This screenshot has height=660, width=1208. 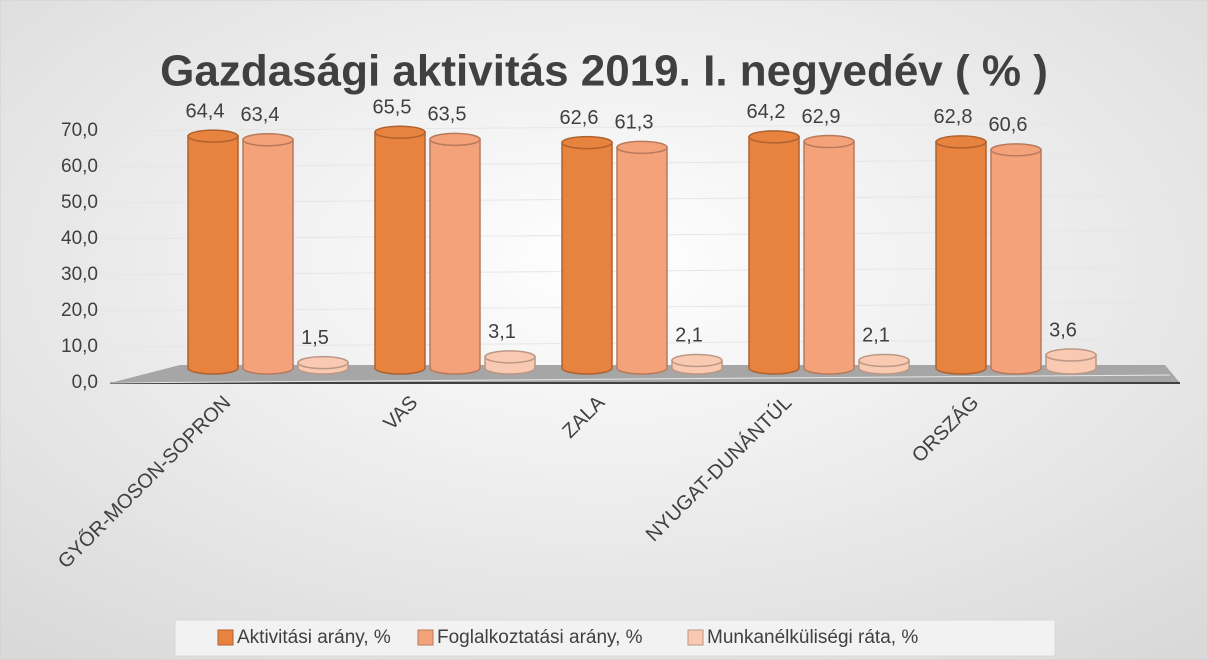 What do you see at coordinates (260, 115) in the screenshot?
I see `value-label: 63,4` at bounding box center [260, 115].